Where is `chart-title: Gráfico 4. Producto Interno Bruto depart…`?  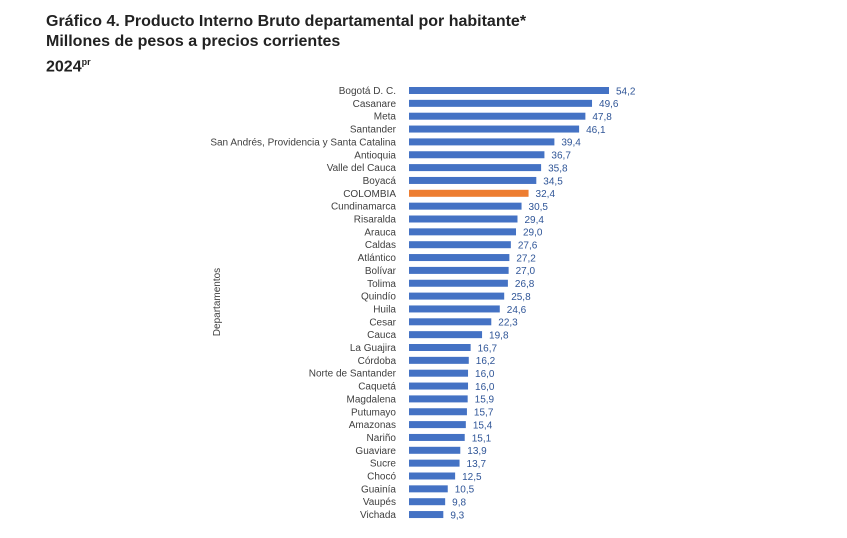
chart-title: Gráfico 4. Producto Interno Bruto depart… is located at coordinates (286, 44).